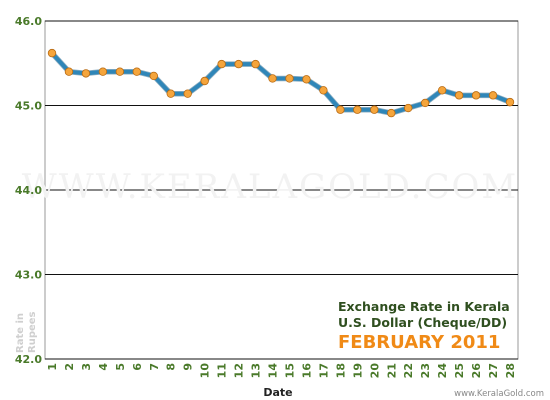 The height and width of the screenshot is (400, 550). Describe the element at coordinates (28, 359) in the screenshot. I see `y-tick-label: 42.0` at that location.